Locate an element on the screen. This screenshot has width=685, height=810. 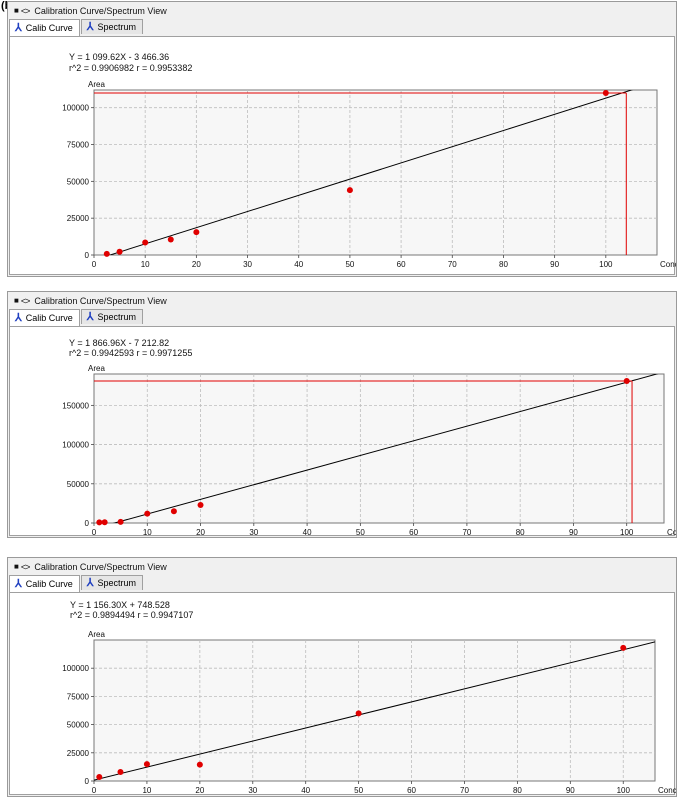
regression-line is located at coordinates (385, 448).